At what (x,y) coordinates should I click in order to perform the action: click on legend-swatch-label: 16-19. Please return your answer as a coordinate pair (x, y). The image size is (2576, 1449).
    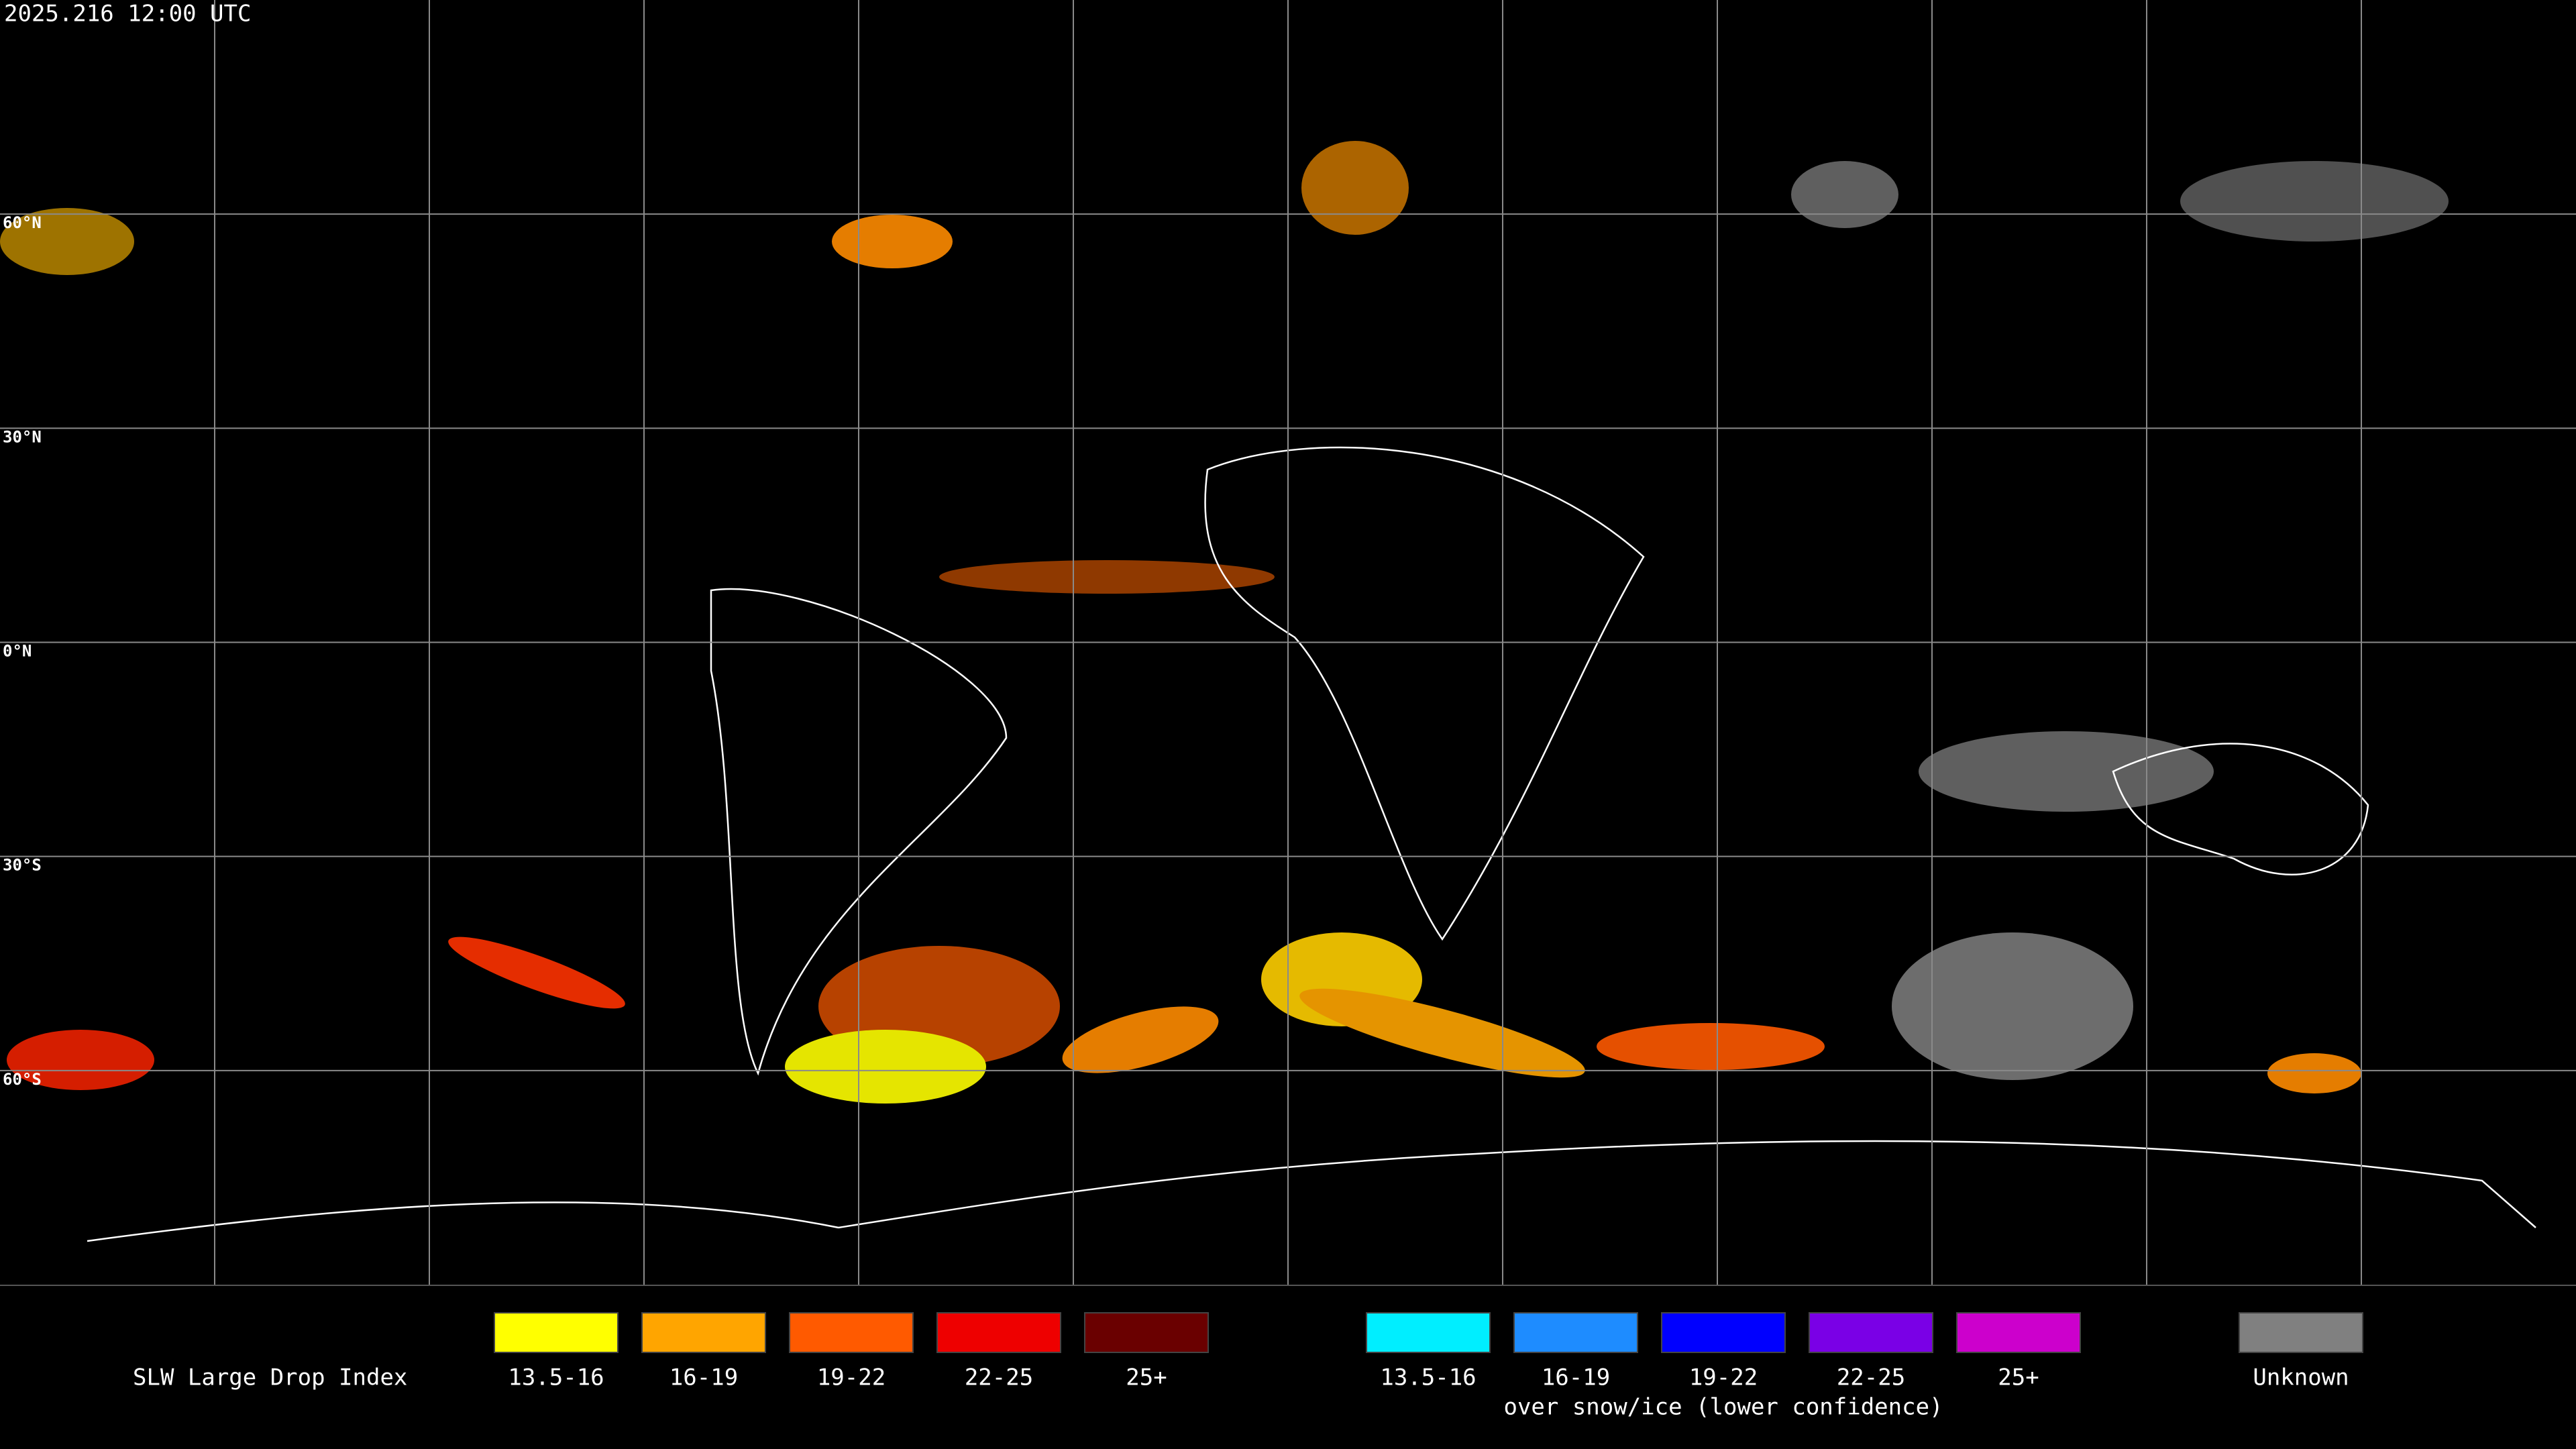
    Looking at the image, I should click on (703, 1377).